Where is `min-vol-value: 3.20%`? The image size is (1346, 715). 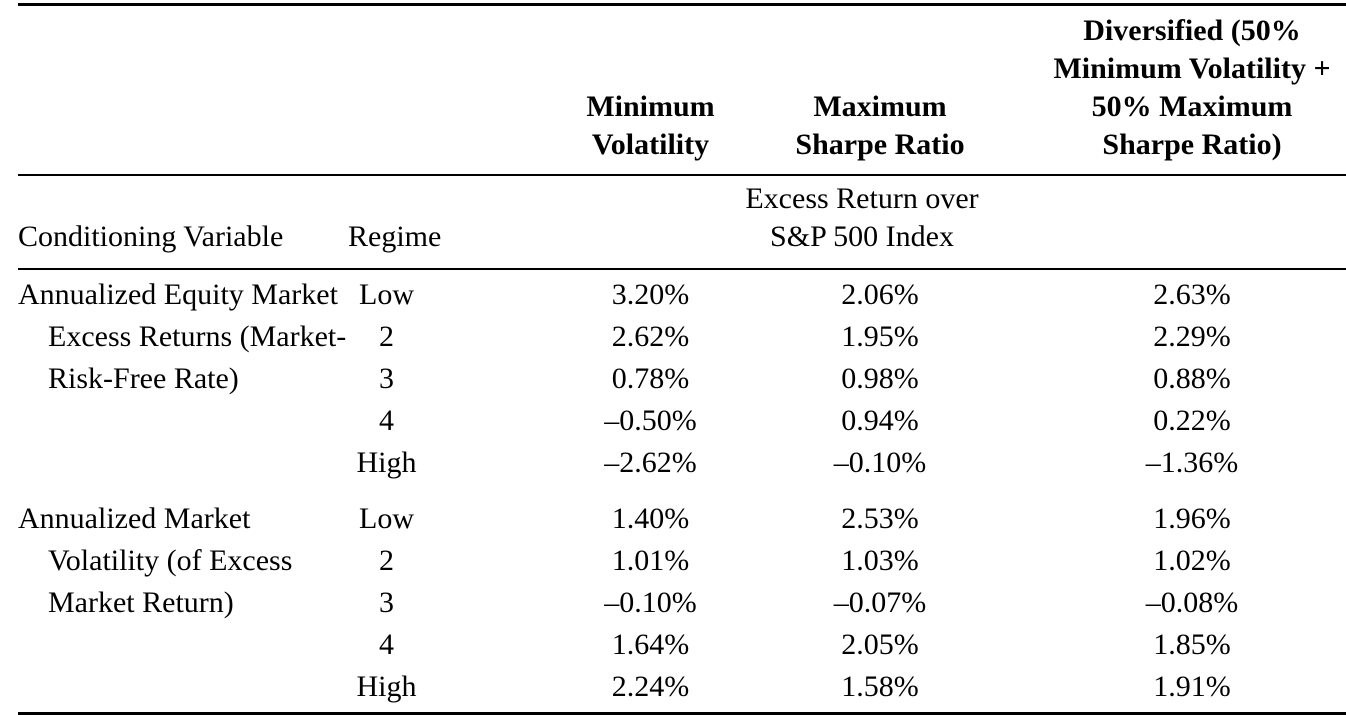
min-vol-value: 3.20% is located at coordinates (650, 294).